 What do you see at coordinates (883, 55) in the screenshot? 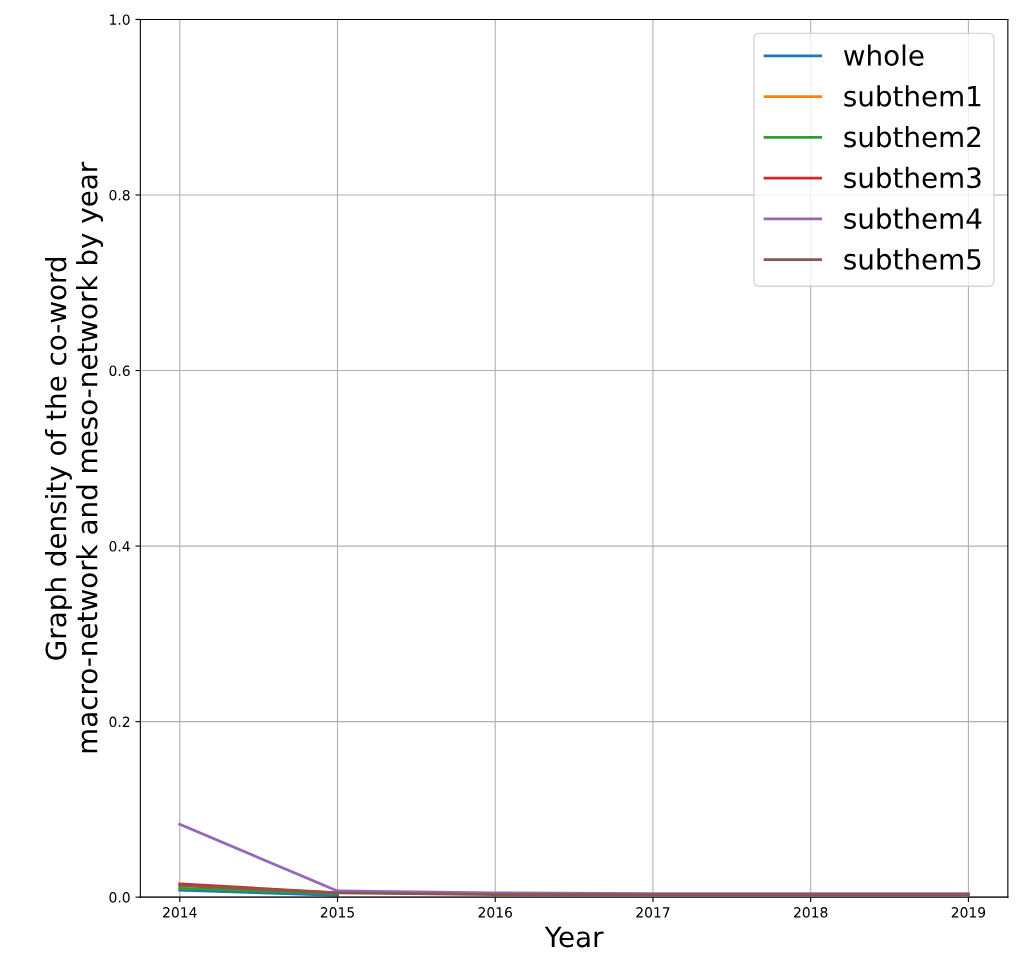
I see `legend-label: whole` at bounding box center [883, 55].